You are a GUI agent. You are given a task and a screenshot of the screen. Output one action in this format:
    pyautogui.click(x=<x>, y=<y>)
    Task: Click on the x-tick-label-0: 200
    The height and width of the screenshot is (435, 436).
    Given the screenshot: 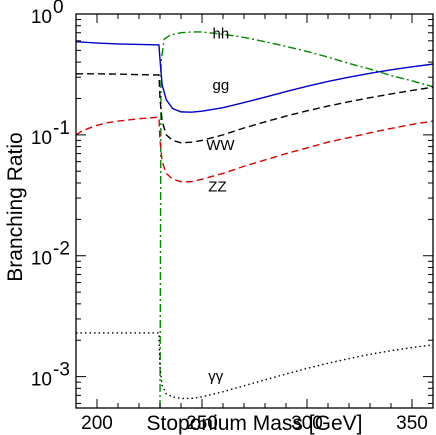 What is the action you would take?
    pyautogui.click(x=97, y=423)
    